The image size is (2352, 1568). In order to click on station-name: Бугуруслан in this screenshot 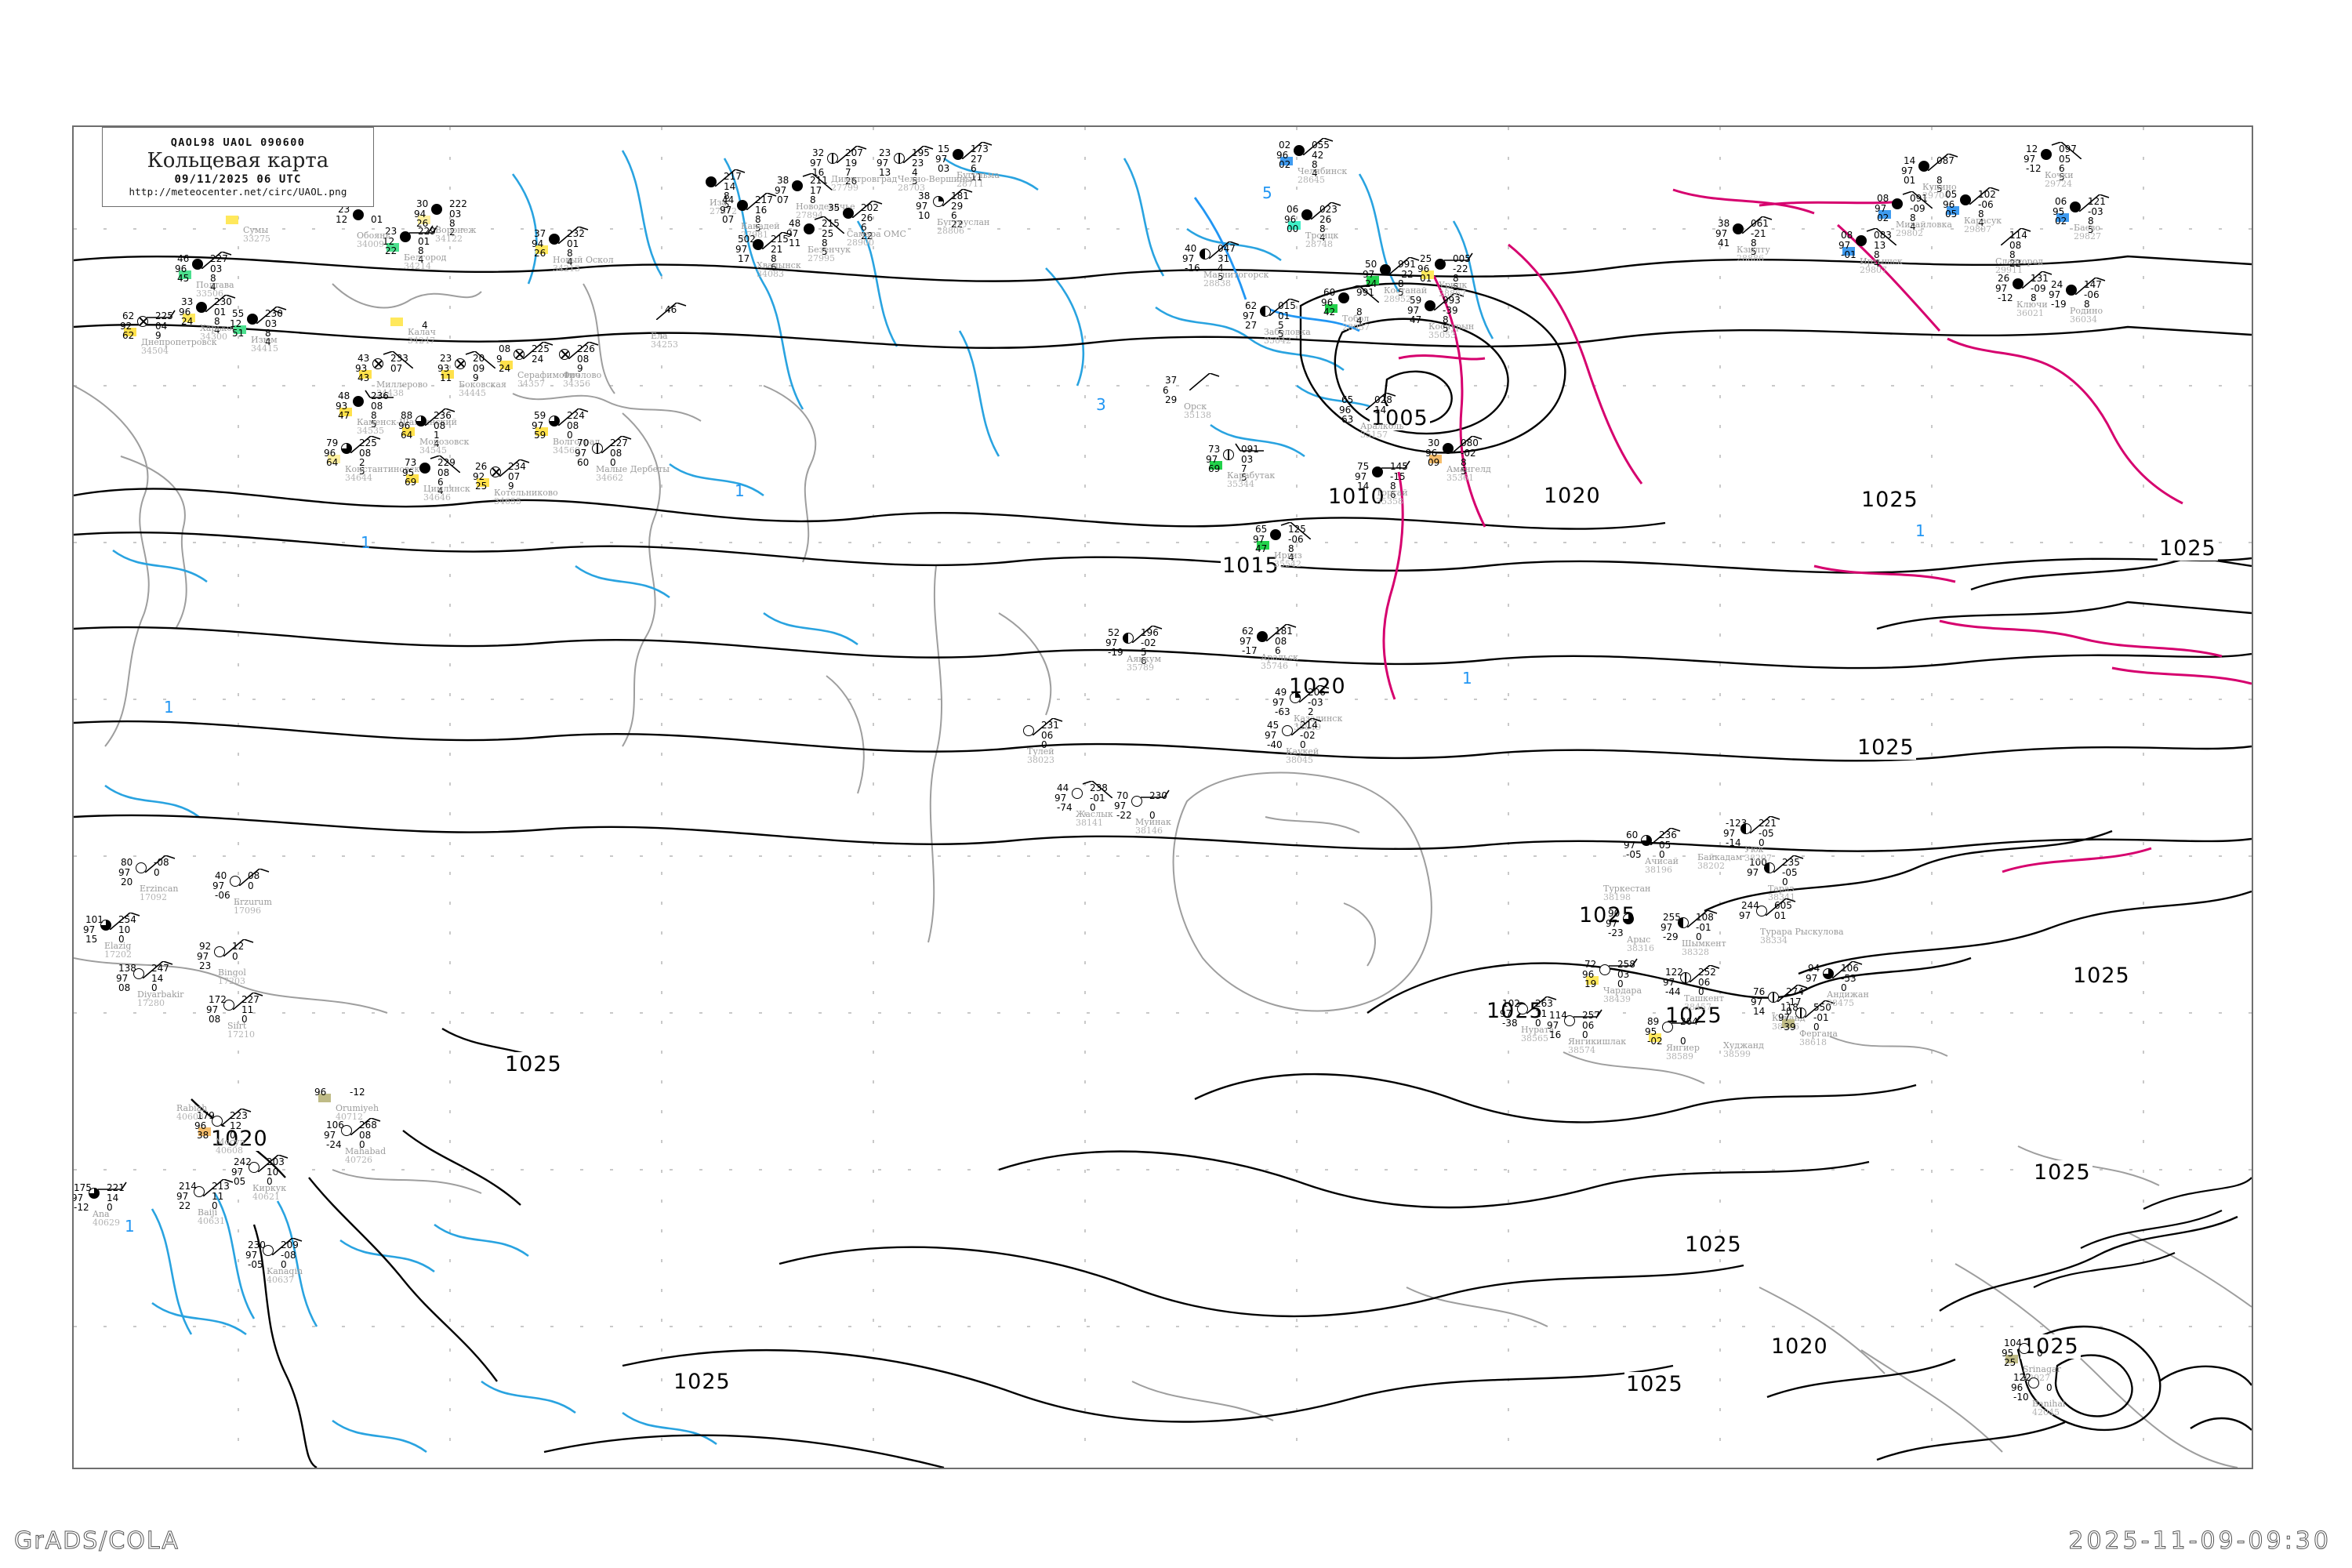, I will do `click(963, 222)`.